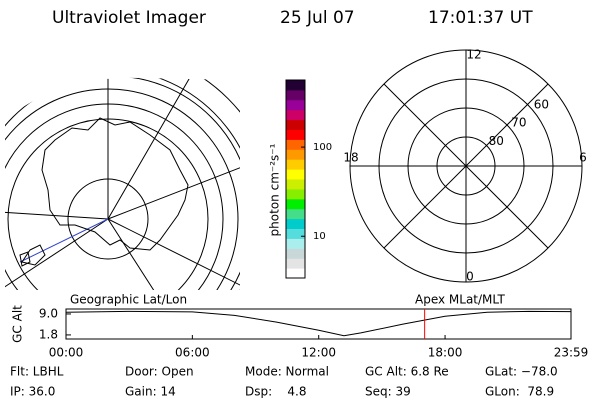 The image size is (600, 400). Describe the element at coordinates (18, 324) in the screenshot. I see `y-axis-label: GC Alt` at that location.